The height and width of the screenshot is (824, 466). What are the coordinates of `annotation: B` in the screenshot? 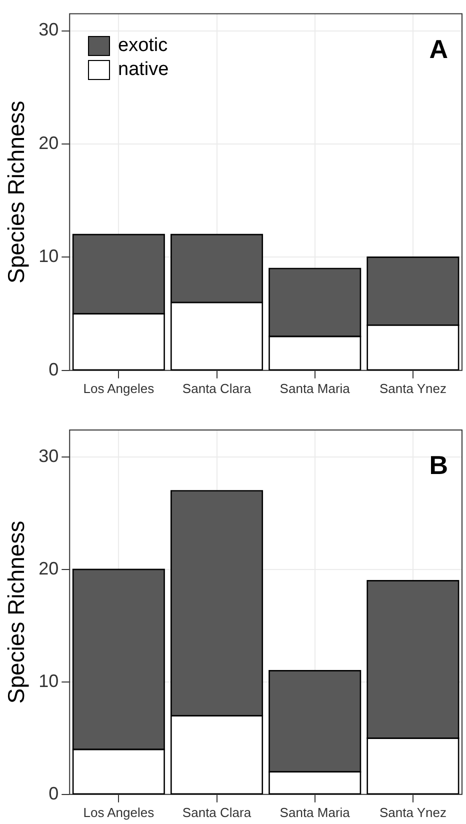 It's located at (438, 465).